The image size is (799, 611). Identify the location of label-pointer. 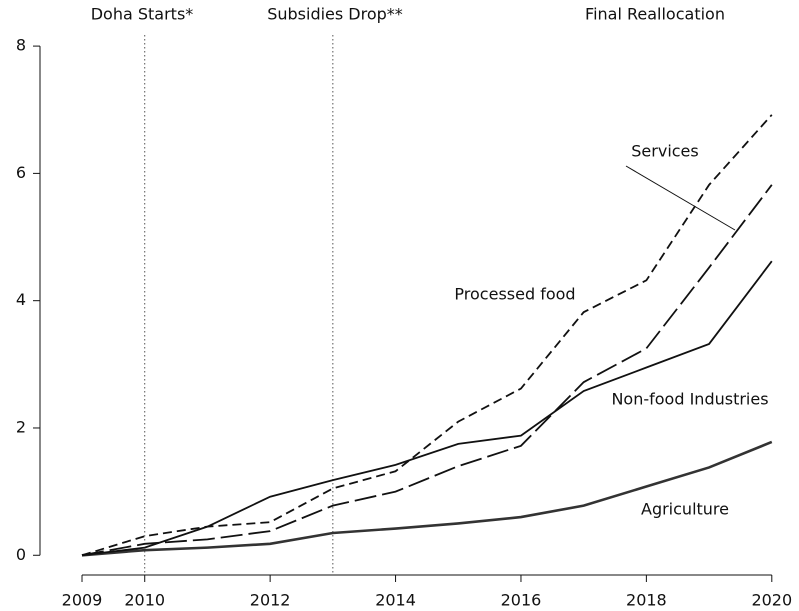
(680, 198).